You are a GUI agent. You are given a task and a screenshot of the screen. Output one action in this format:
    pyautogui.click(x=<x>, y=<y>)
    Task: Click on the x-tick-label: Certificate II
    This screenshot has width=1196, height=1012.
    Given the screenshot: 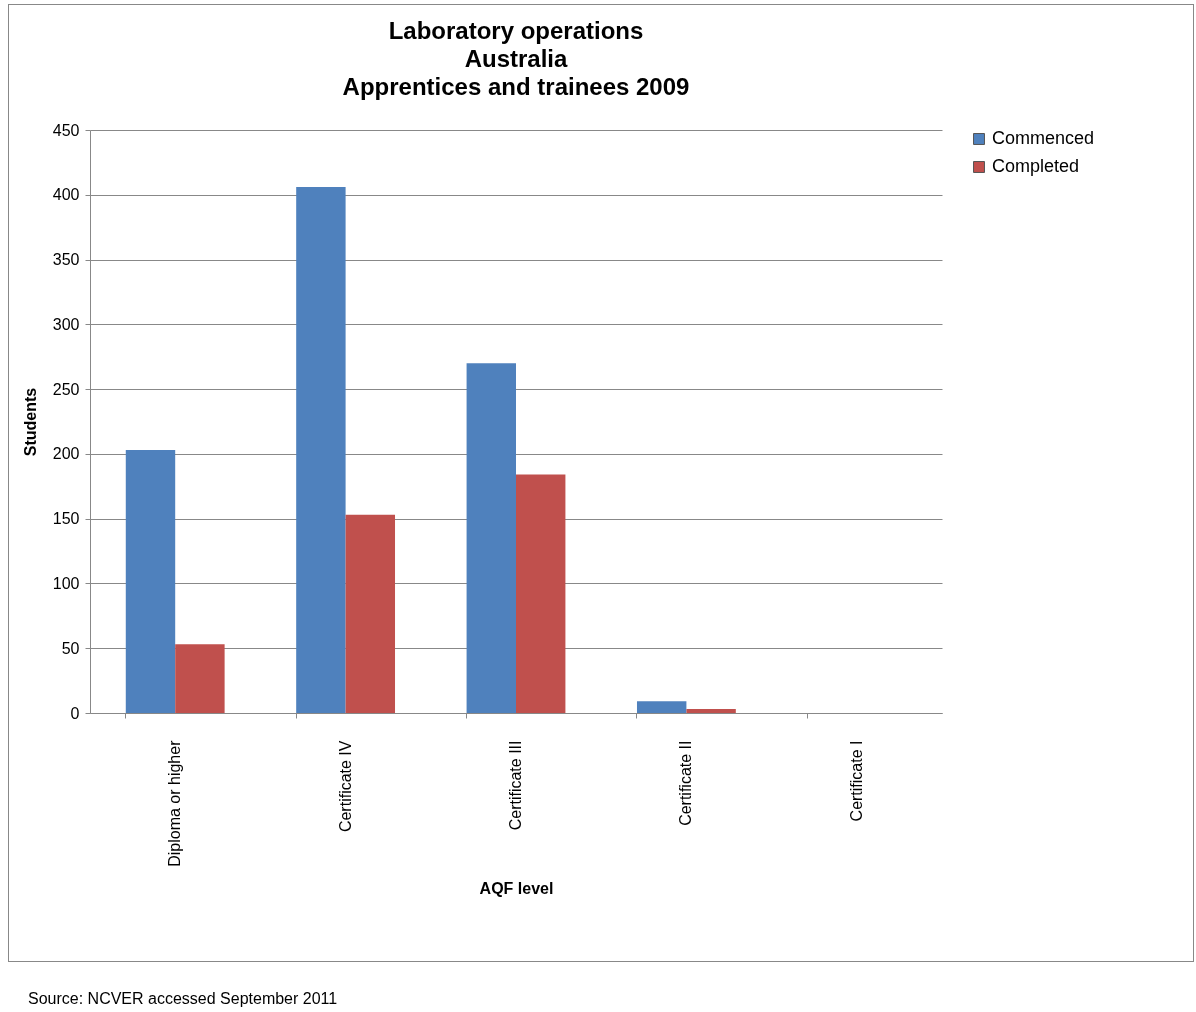 What is the action you would take?
    pyautogui.click(x=686, y=783)
    